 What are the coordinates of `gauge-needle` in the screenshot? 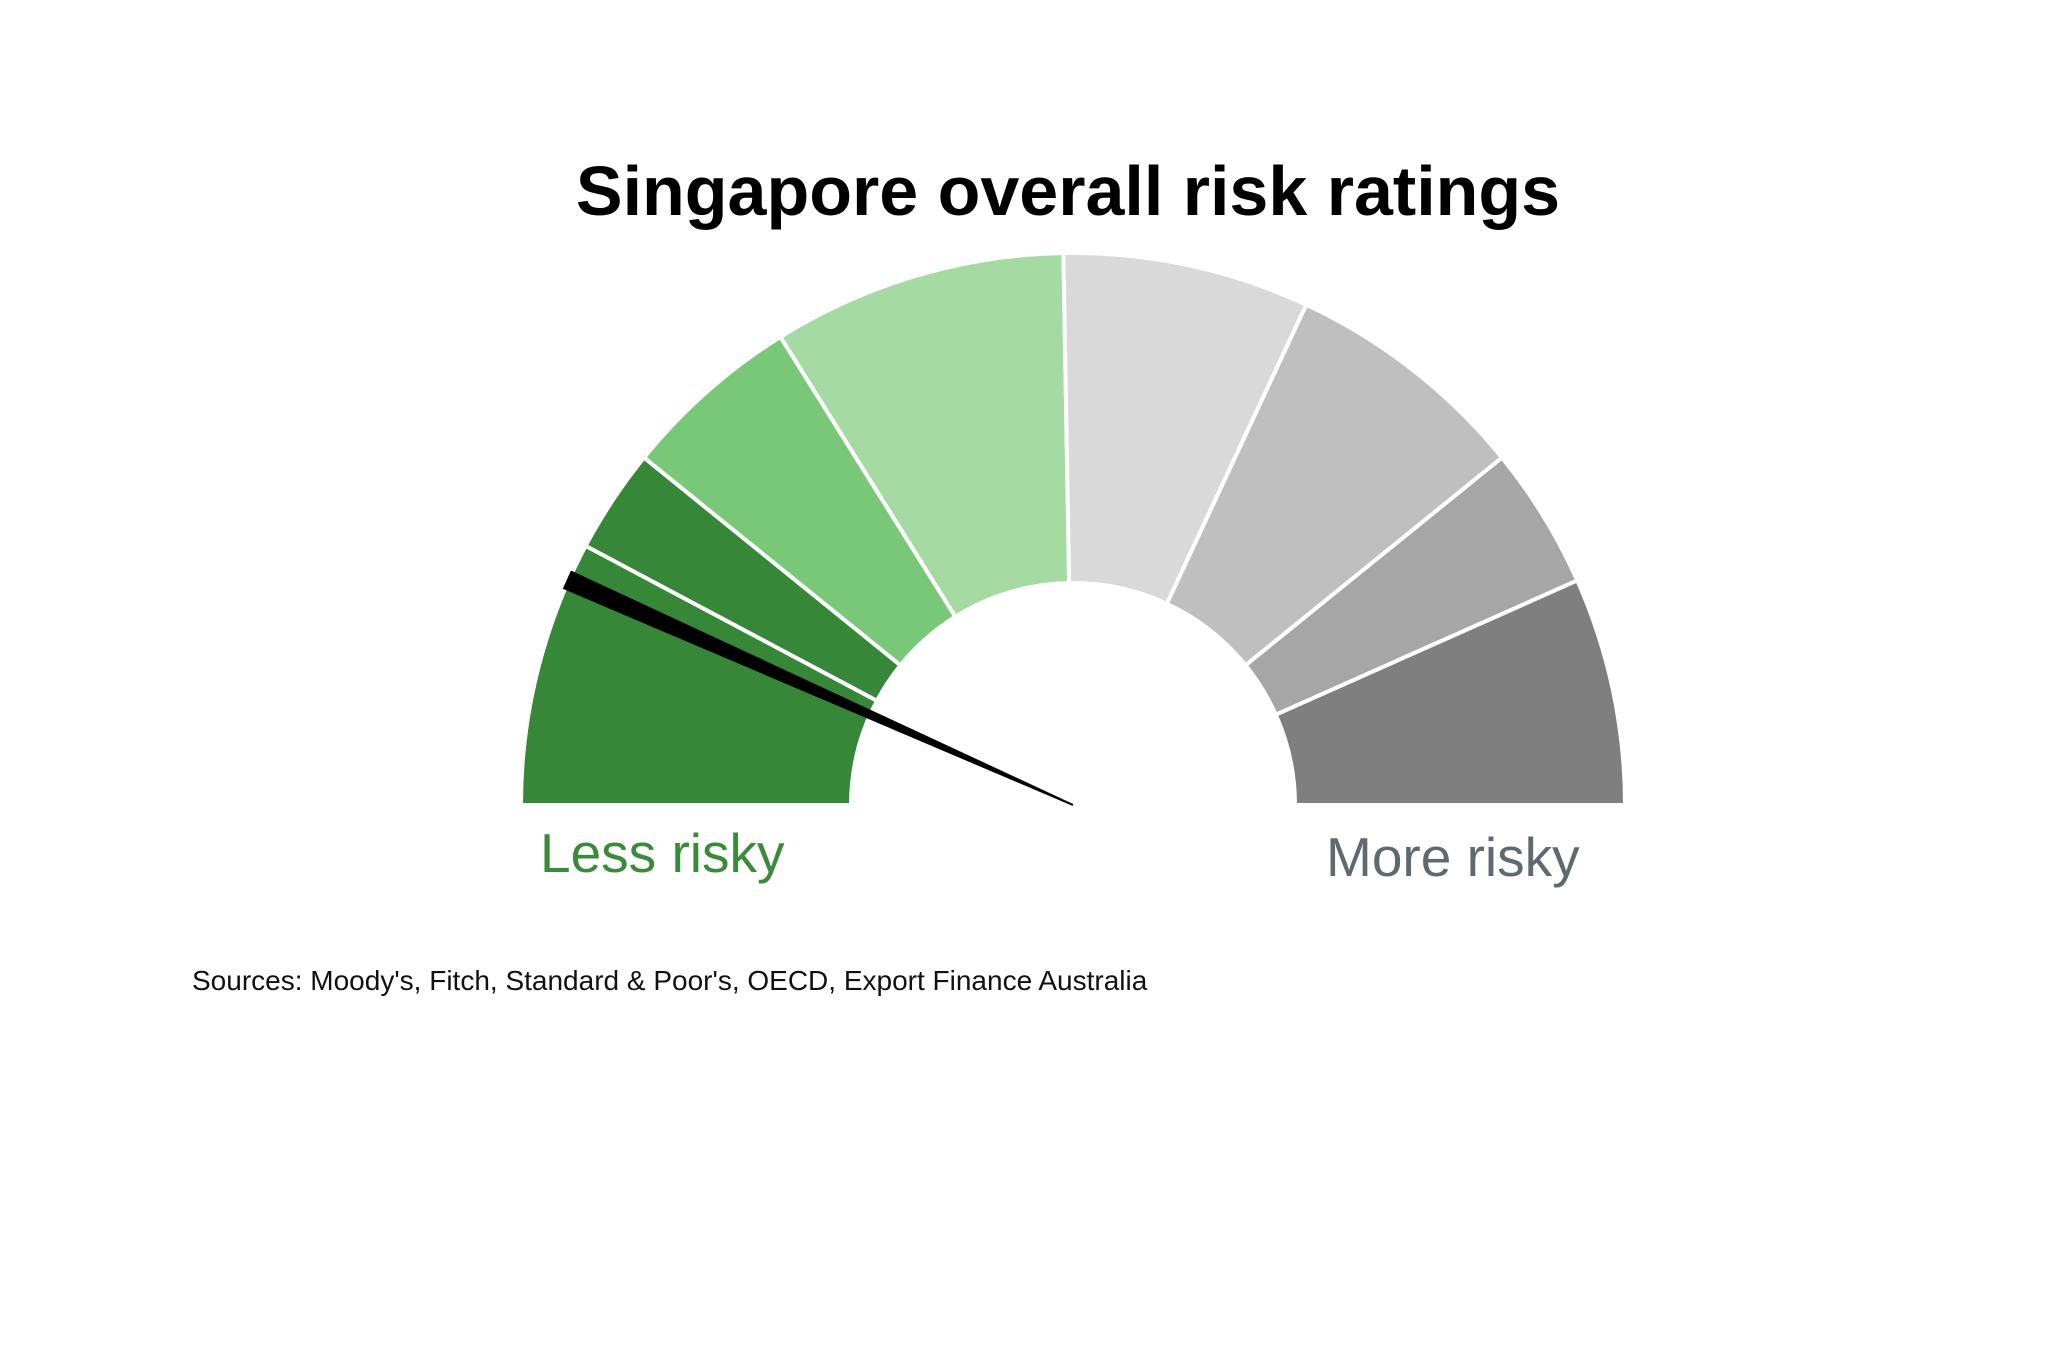 It's located at (818, 688).